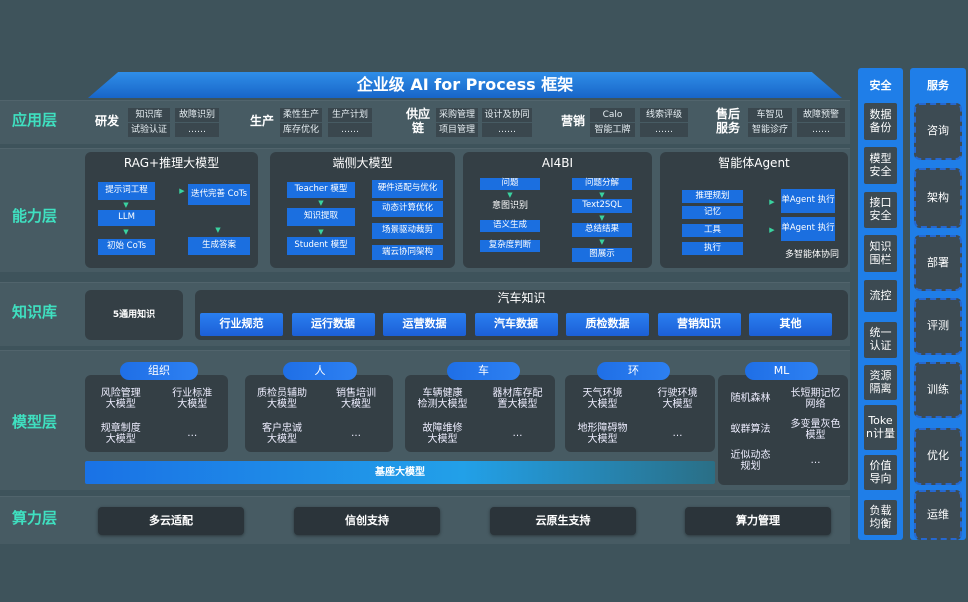  What do you see at coordinates (938, 263) in the screenshot?
I see `service-item: 部署` at bounding box center [938, 263].